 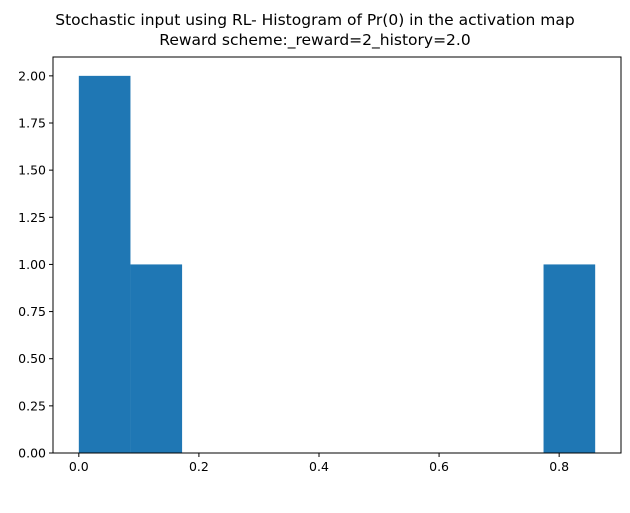 I want to click on y-ticks-group: 0.00 0.25 0.50 0.75 1.00 1.25 1.50 1.75 2.00, so click(x=35, y=264).